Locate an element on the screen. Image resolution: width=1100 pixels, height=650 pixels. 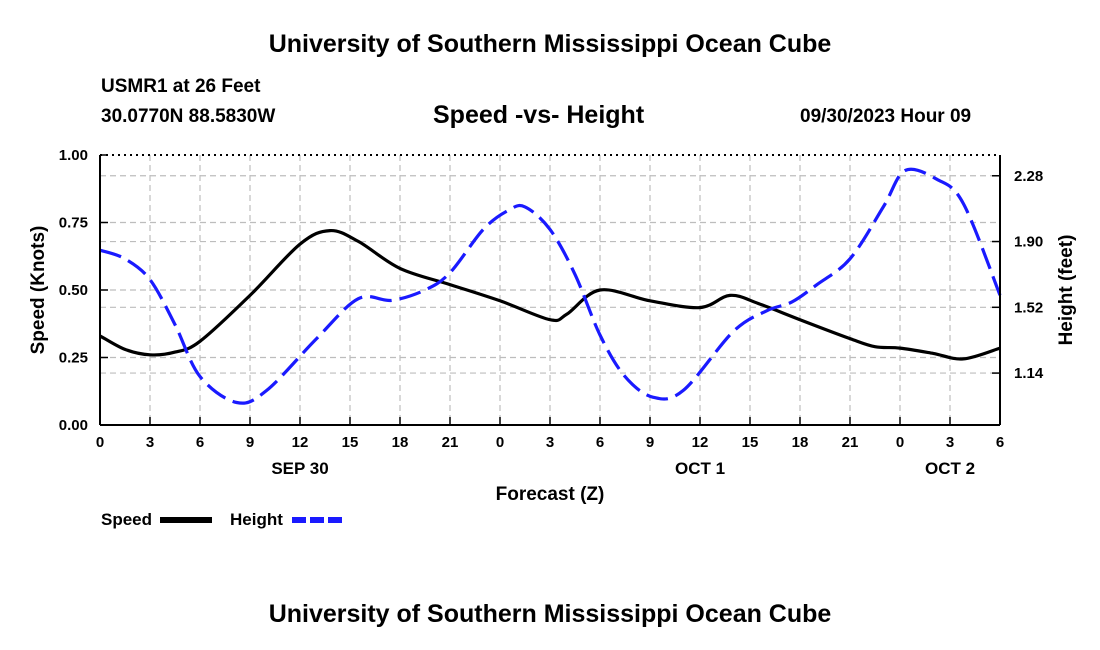
y-tick-label: 1.00 is located at coordinates (73, 155).